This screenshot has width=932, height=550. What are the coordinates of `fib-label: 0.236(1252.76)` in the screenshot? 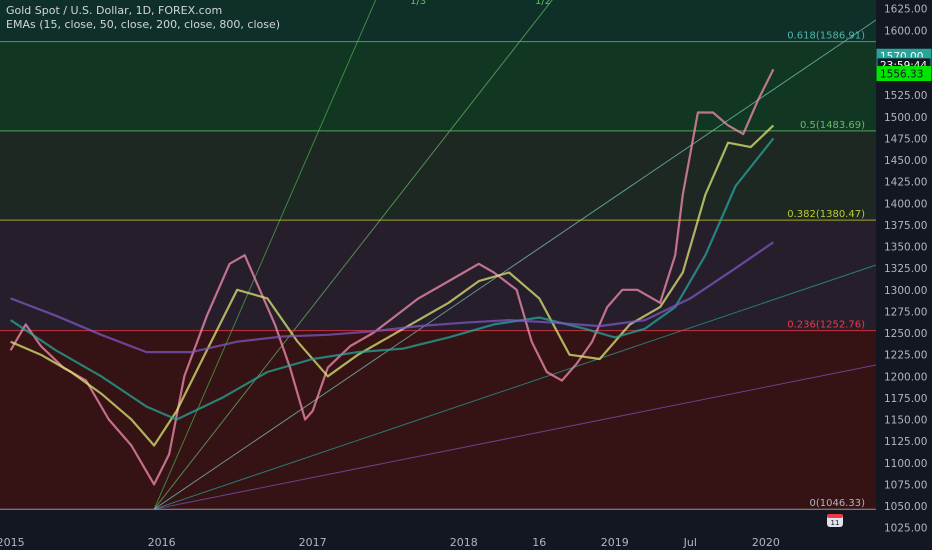 It's located at (826, 325).